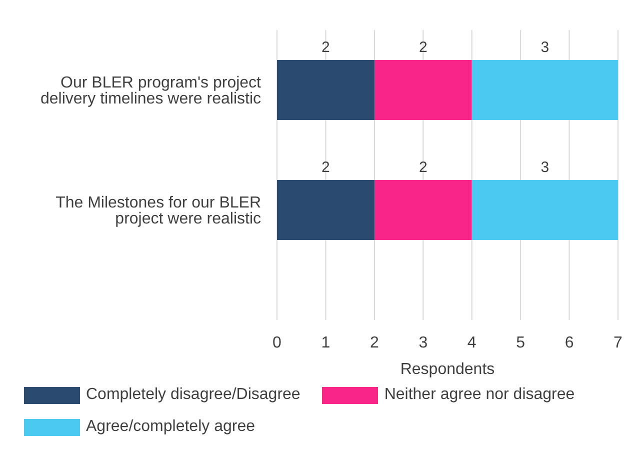 Image resolution: width=634 pixels, height=465 pixels. What do you see at coordinates (374, 343) in the screenshot?
I see `x-tick-label: 2` at bounding box center [374, 343].